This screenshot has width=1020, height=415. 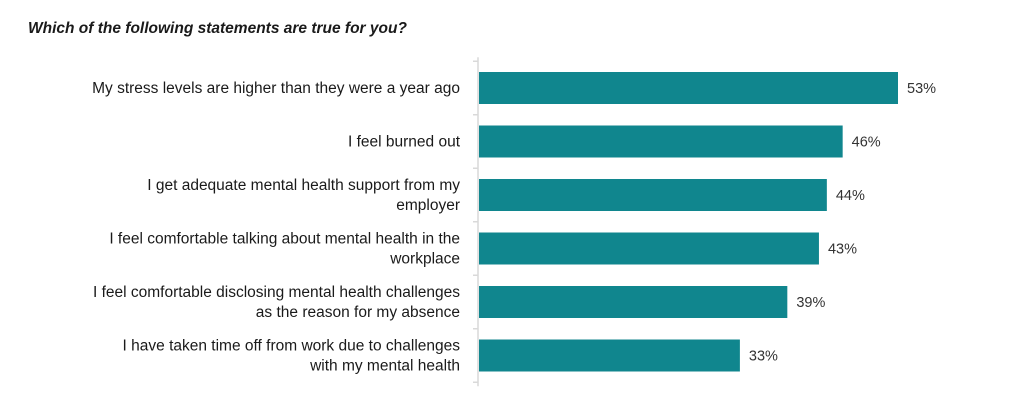 What do you see at coordinates (866, 143) in the screenshot?
I see `value-label-2: 46%` at bounding box center [866, 143].